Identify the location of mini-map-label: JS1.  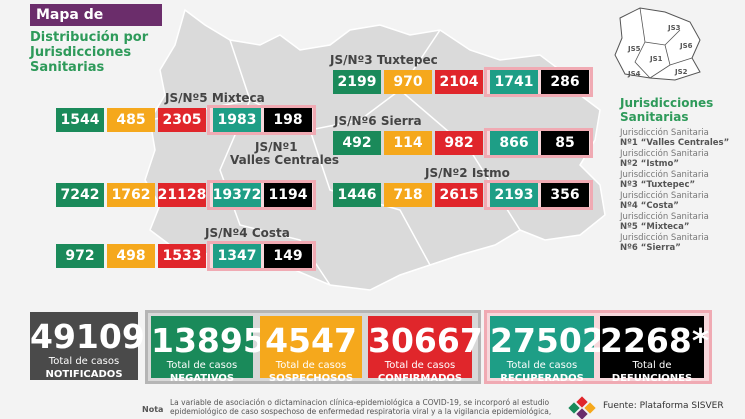
(656, 59).